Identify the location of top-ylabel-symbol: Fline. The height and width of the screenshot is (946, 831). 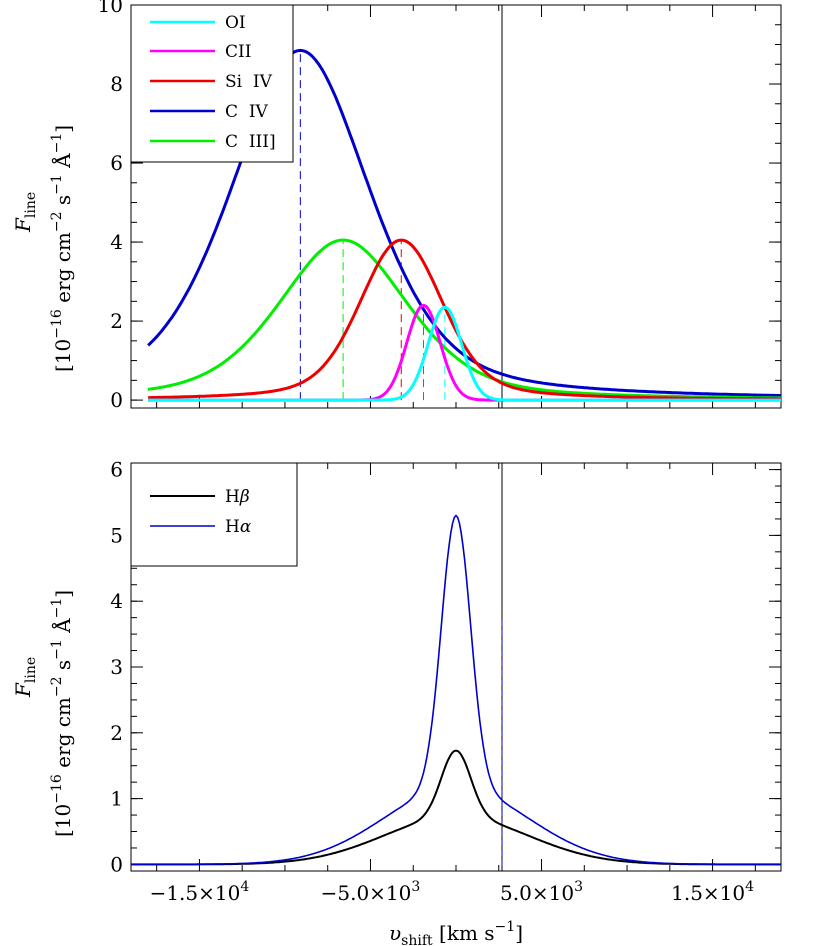
(25, 212).